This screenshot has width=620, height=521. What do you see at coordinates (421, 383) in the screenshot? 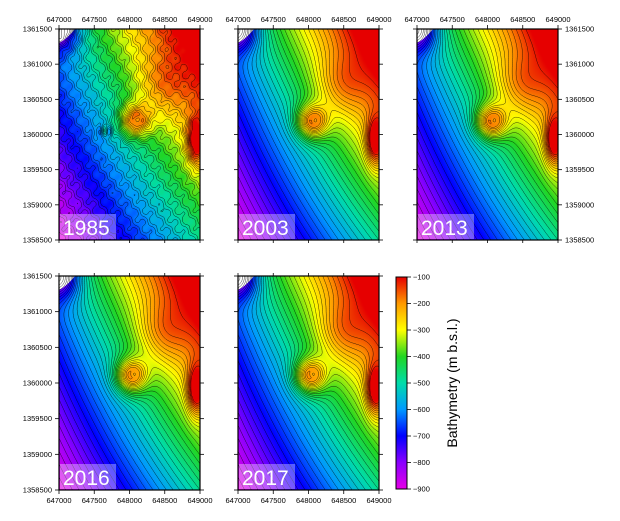
I see `colorbar-tick-label: −500` at bounding box center [421, 383].